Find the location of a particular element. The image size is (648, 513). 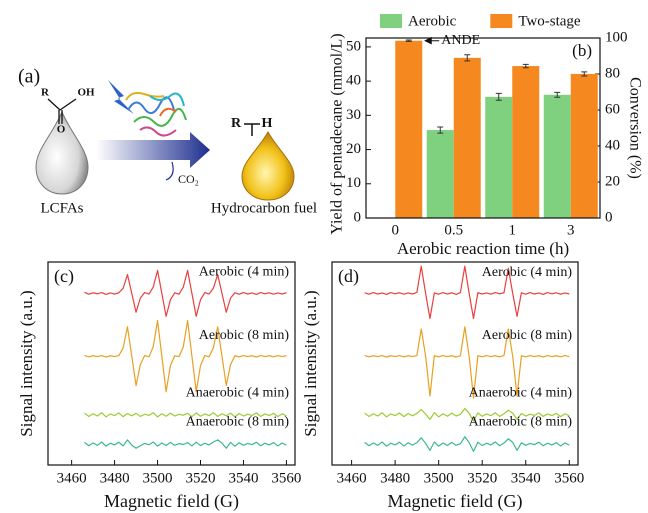

atom-label: O is located at coordinates (61, 130).